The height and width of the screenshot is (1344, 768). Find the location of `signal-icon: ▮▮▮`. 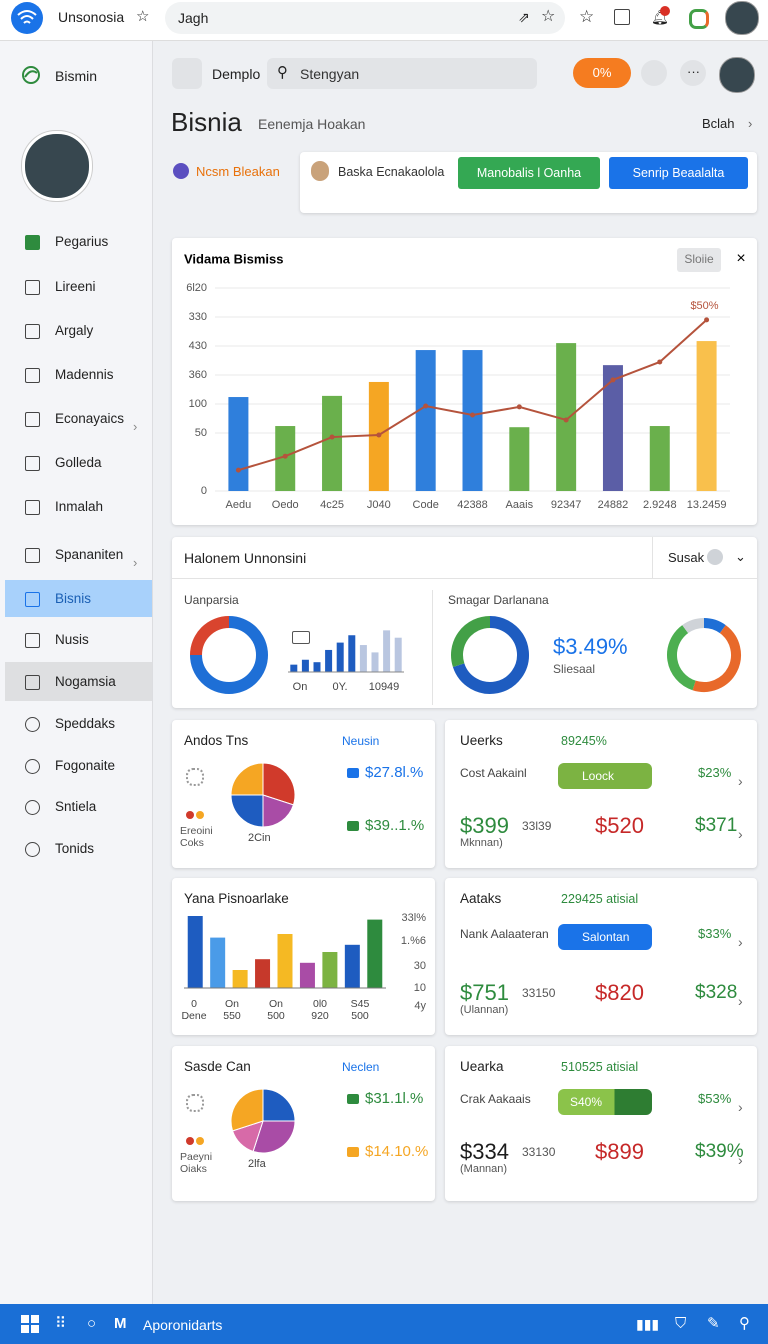

signal-icon: ▮▮▮ is located at coordinates (648, 1324).